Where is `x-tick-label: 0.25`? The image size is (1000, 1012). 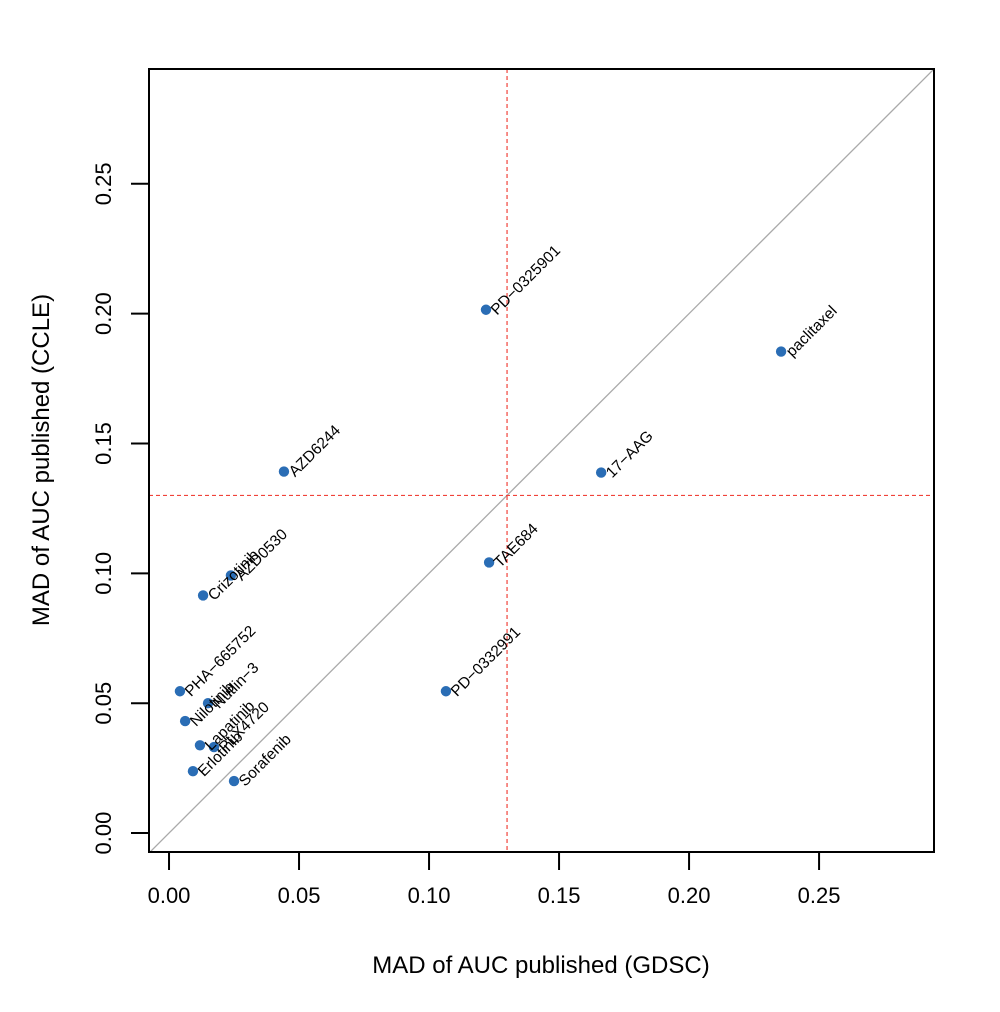 x-tick-label: 0.25 is located at coordinates (819, 895).